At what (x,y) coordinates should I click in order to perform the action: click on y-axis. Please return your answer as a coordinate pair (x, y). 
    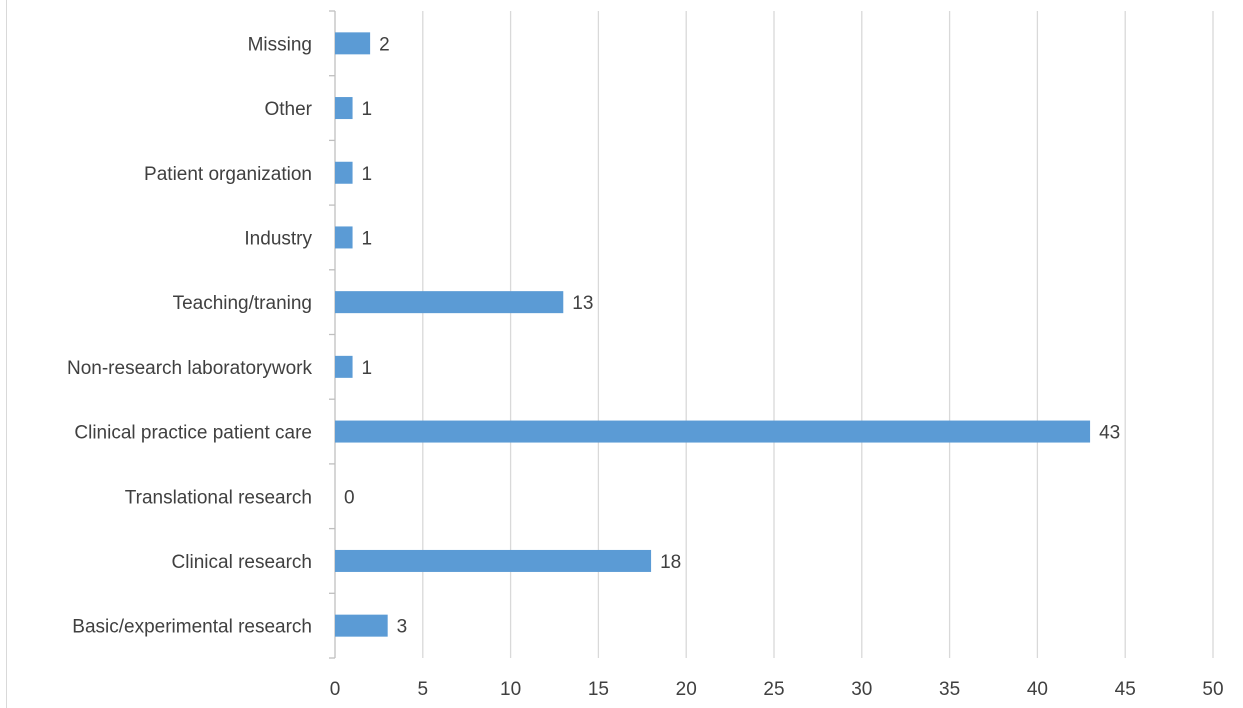
    Looking at the image, I should click on (332, 334).